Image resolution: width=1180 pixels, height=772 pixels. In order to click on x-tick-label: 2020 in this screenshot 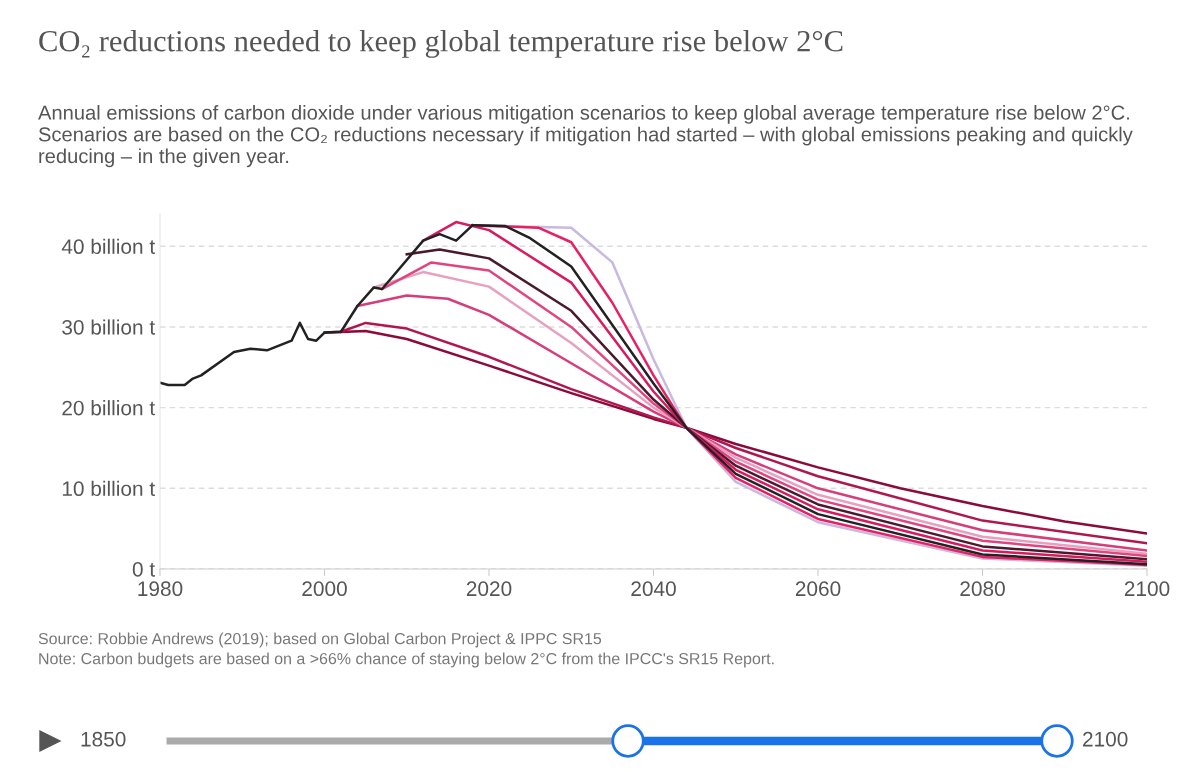, I will do `click(489, 589)`.